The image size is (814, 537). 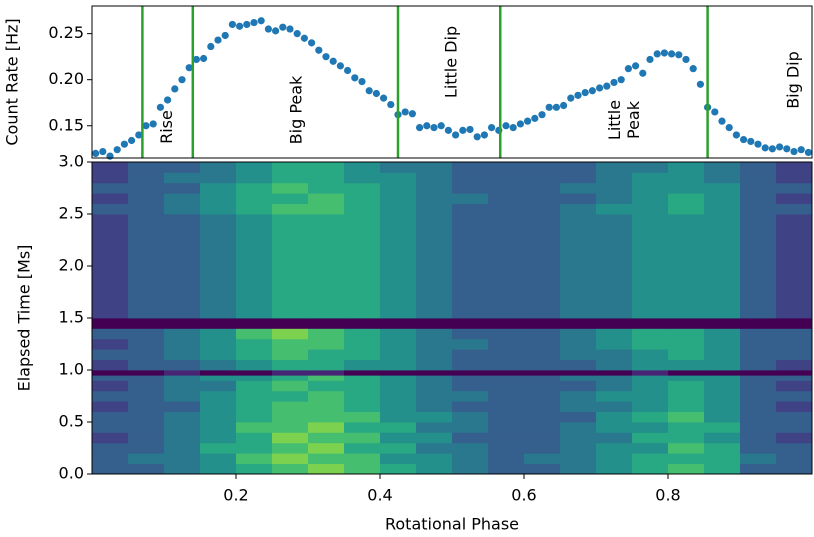 I want to click on y-tick-label: 0.15, so click(x=66, y=124).